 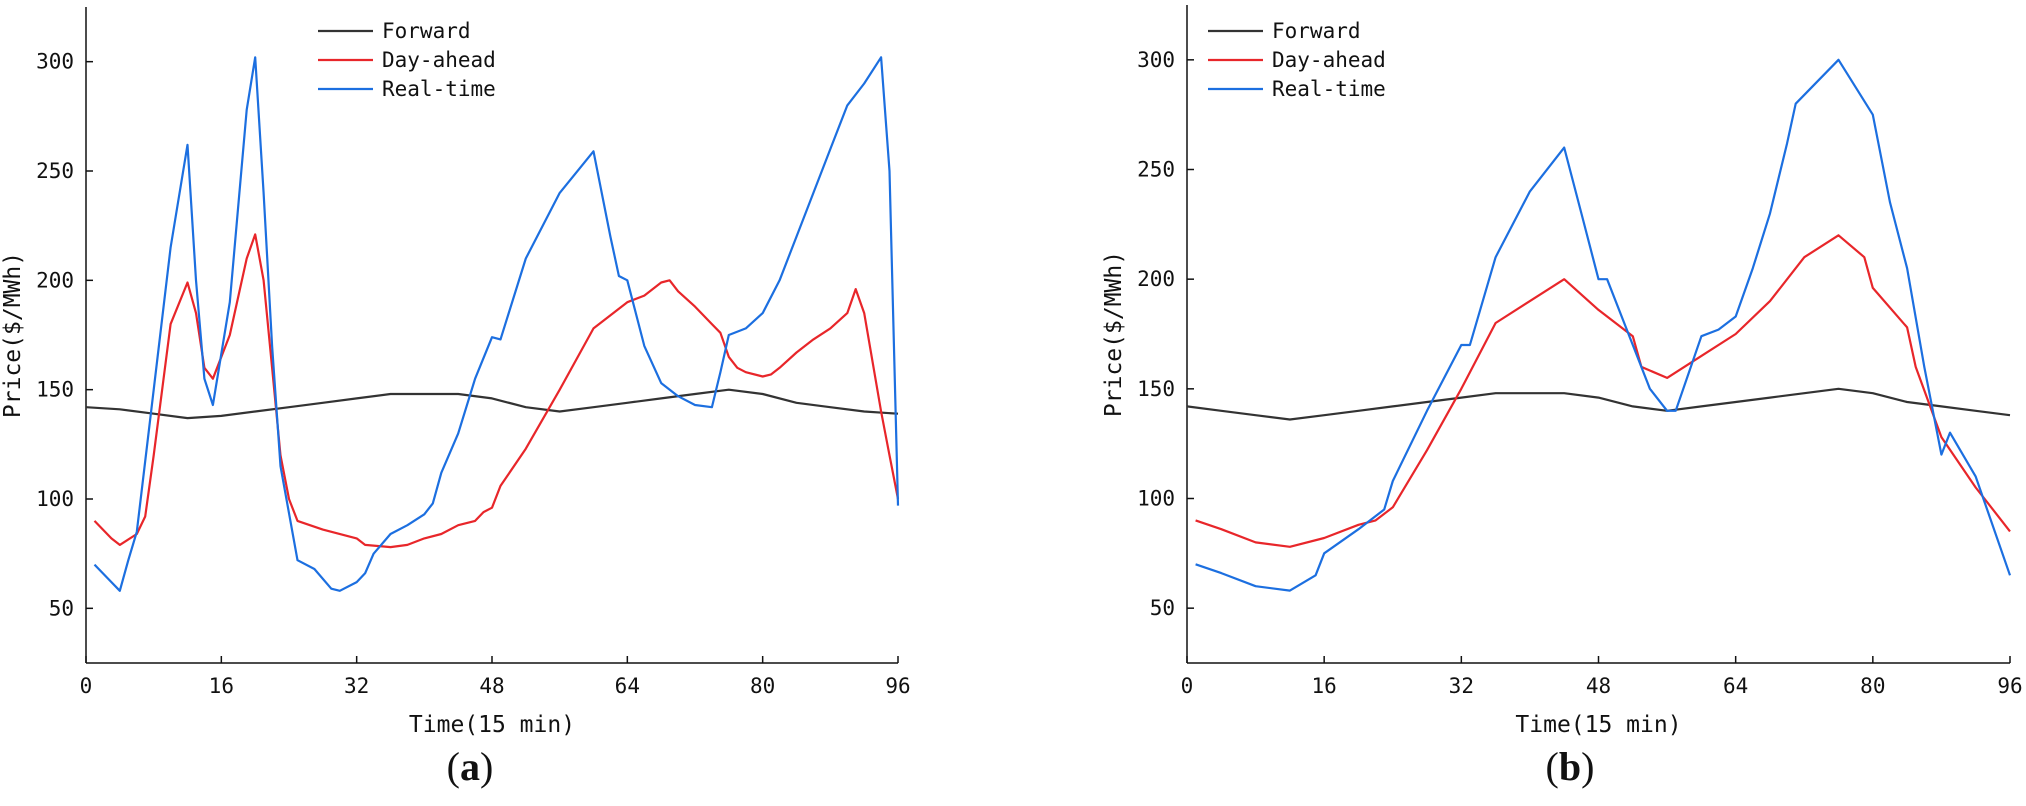 I want to click on panel-label-letter: a, so click(x=470, y=766).